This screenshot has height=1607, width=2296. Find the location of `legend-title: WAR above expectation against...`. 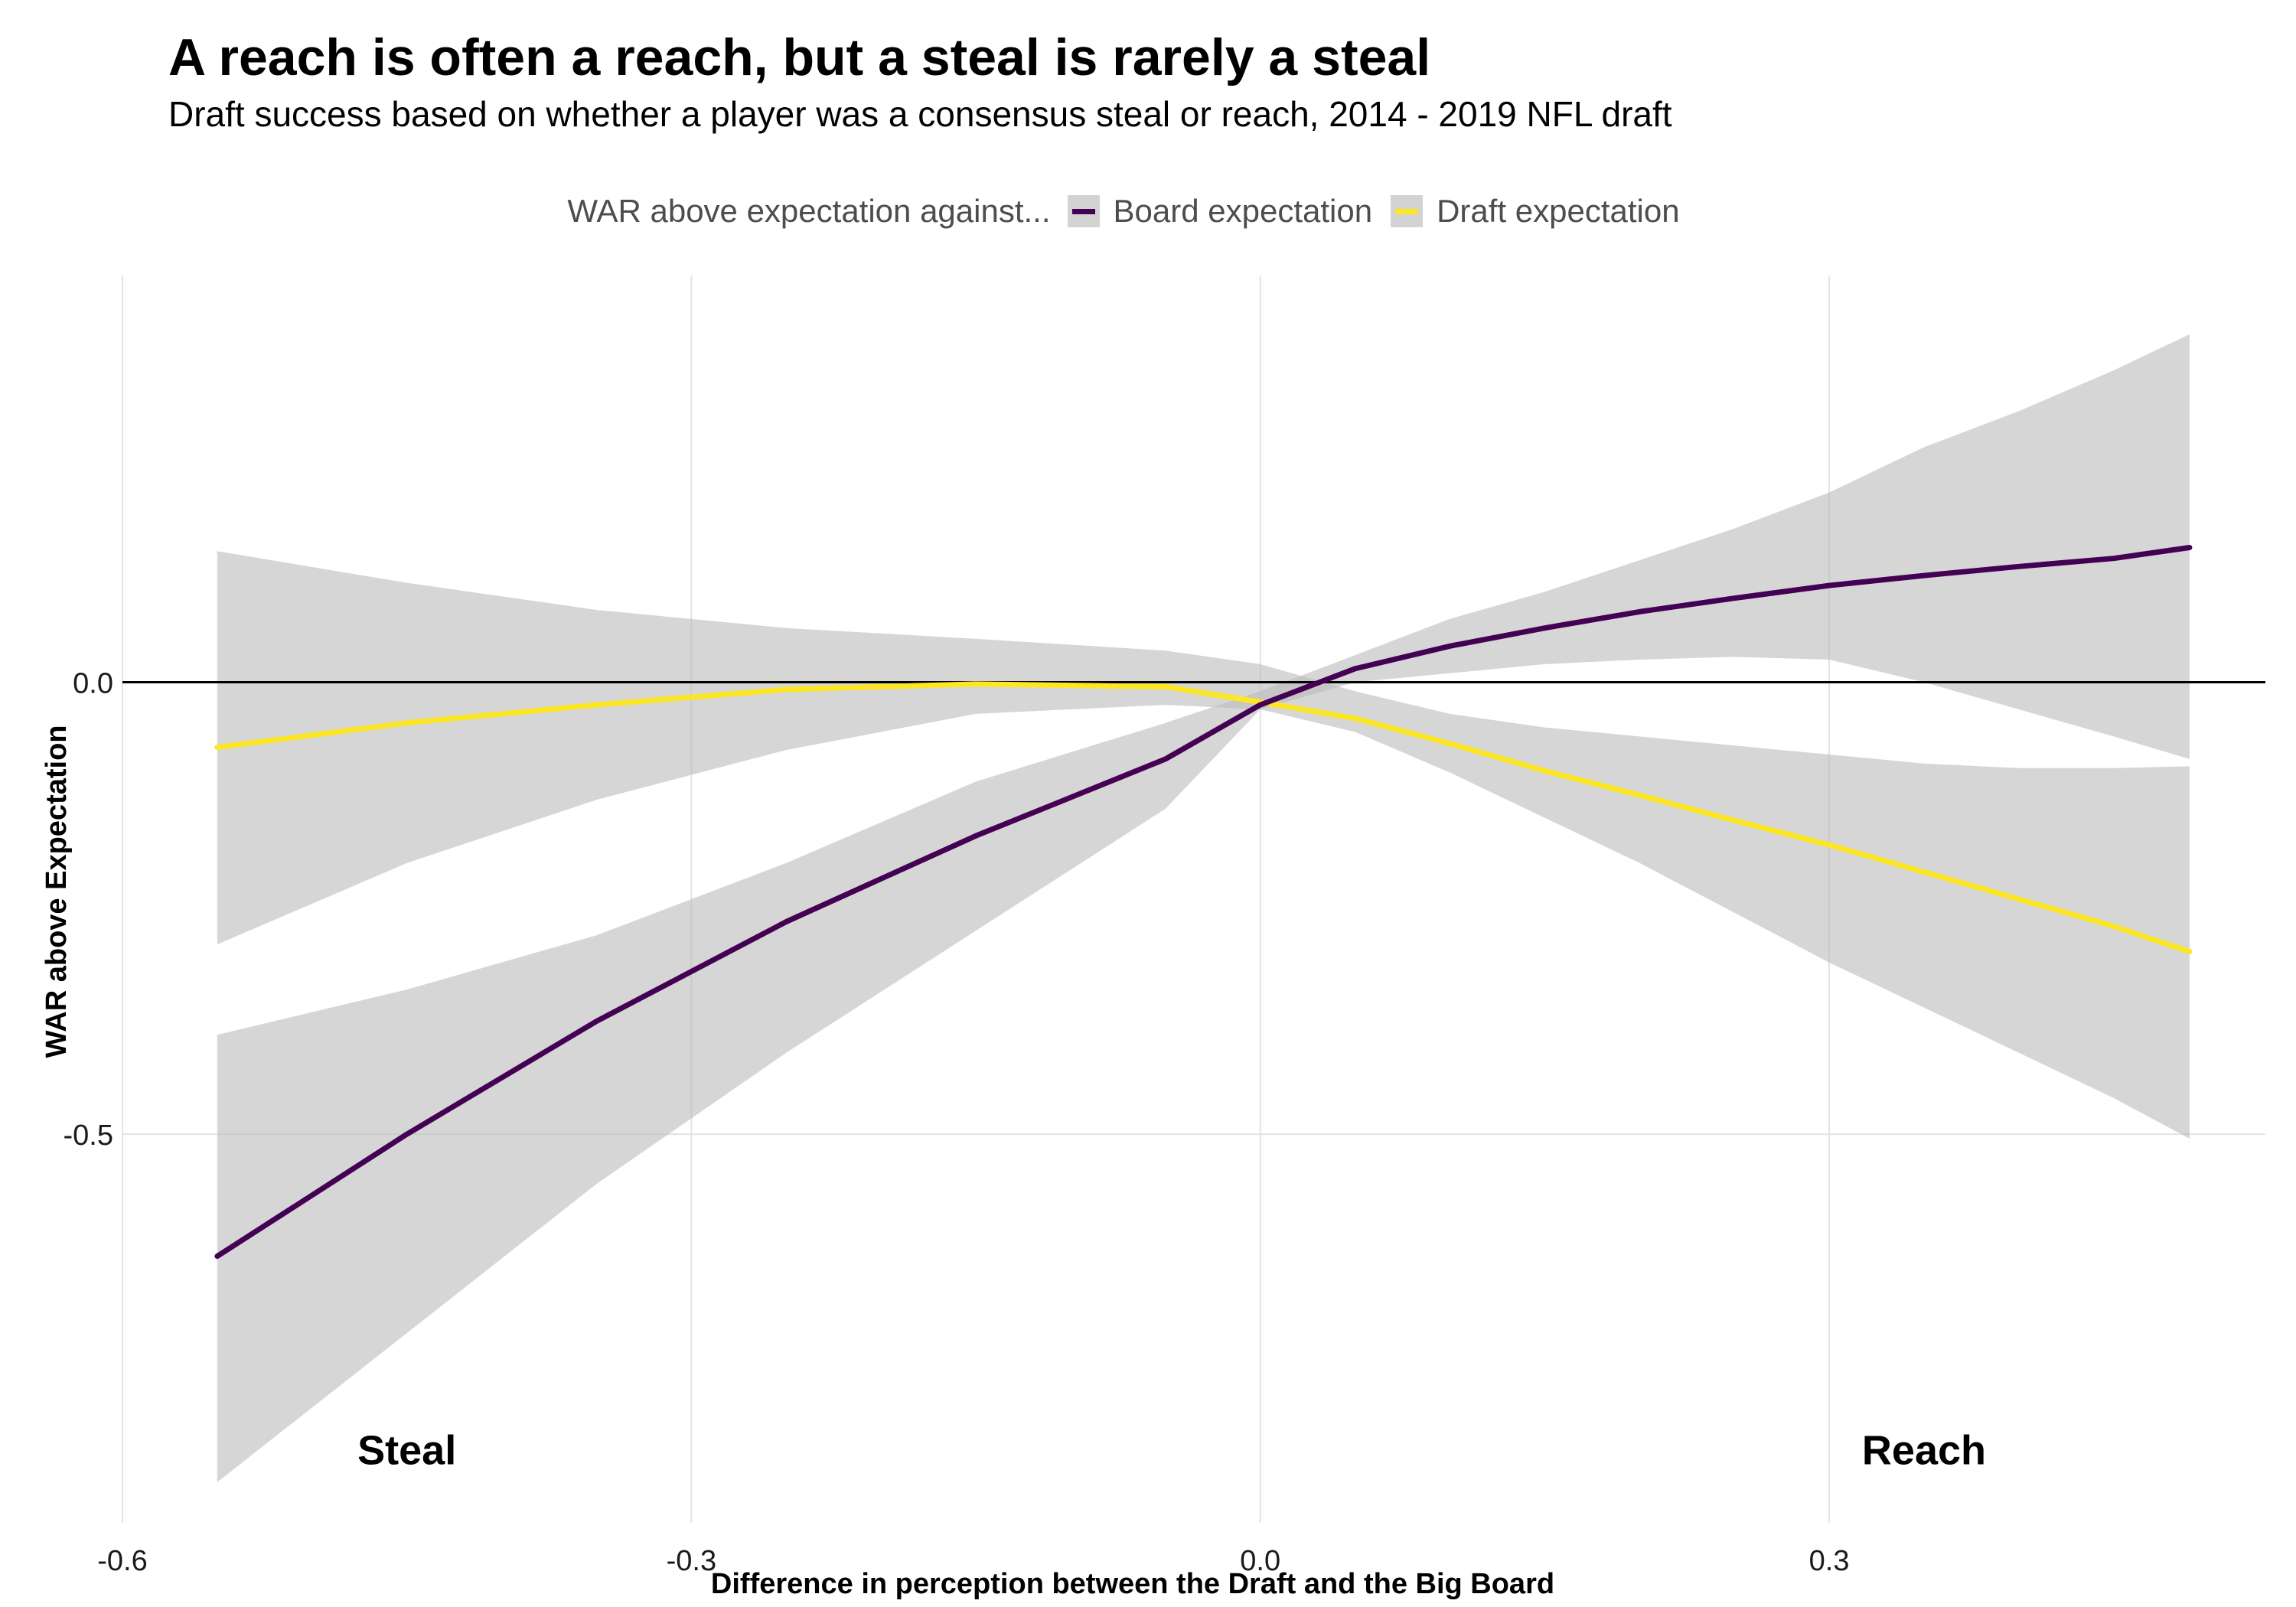

legend-title: WAR above expectation against... is located at coordinates (809, 211).